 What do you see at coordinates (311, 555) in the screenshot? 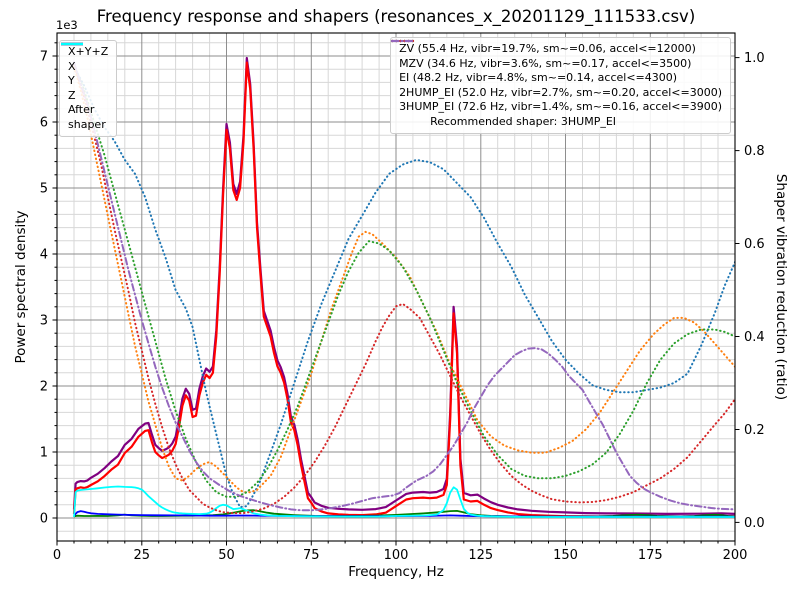
I see `x-tick-label: 75` at bounding box center [311, 555].